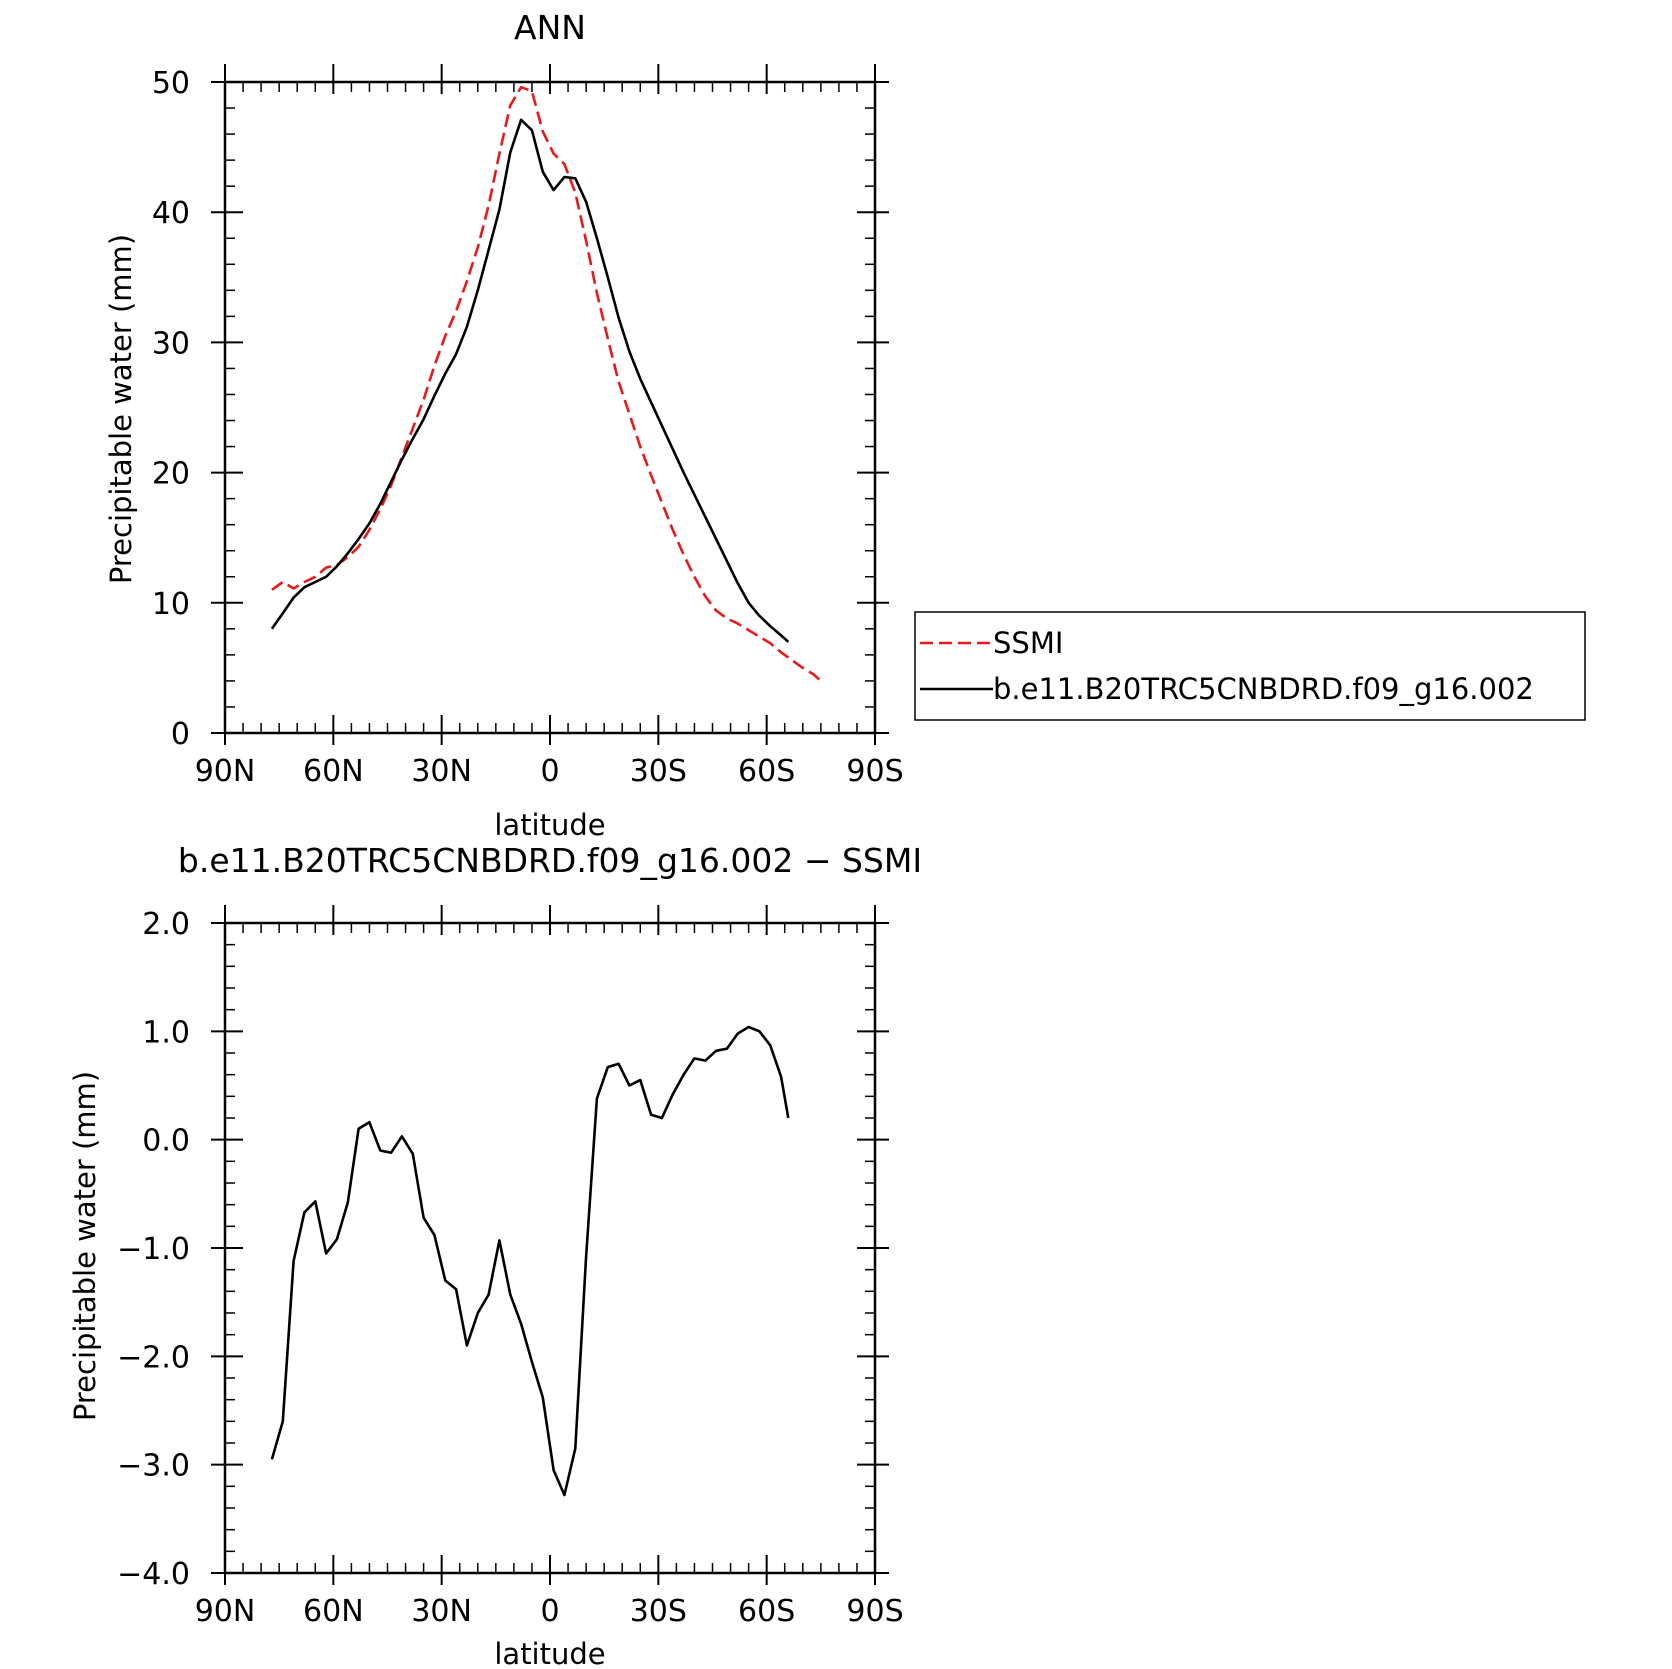 Image resolution: width=1672 pixels, height=1669 pixels. I want to click on legend-box, so click(1250, 666).